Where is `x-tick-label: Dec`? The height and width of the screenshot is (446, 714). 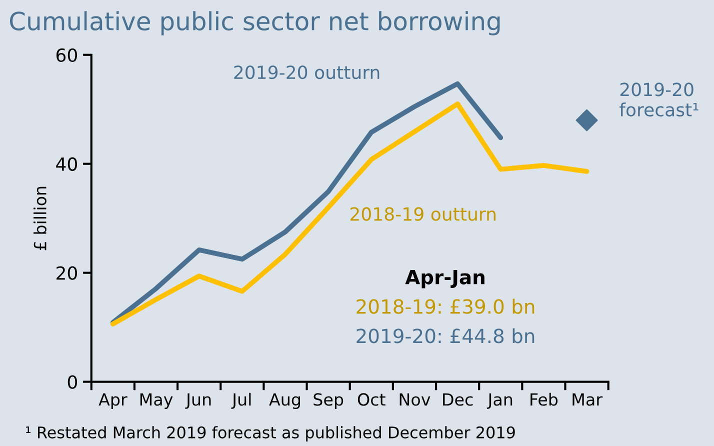
x-tick-label: Dec is located at coordinates (458, 399).